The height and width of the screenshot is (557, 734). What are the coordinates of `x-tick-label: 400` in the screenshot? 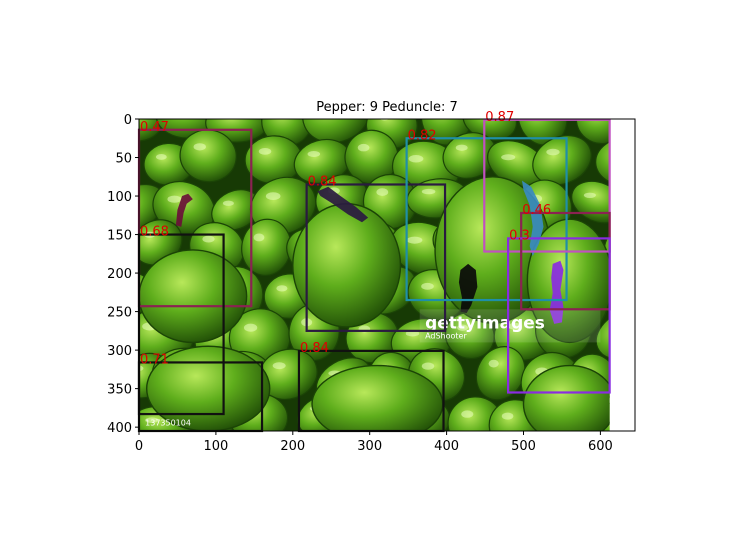 It's located at (446, 446).